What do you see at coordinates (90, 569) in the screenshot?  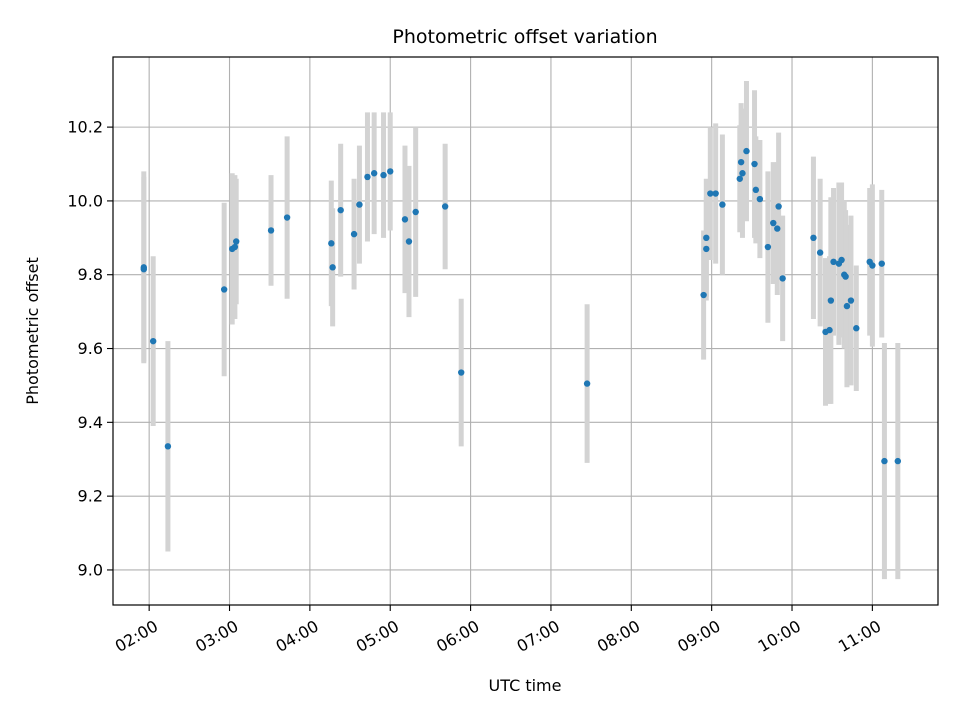 I see `y-tick-label: 9.0` at bounding box center [90, 569].